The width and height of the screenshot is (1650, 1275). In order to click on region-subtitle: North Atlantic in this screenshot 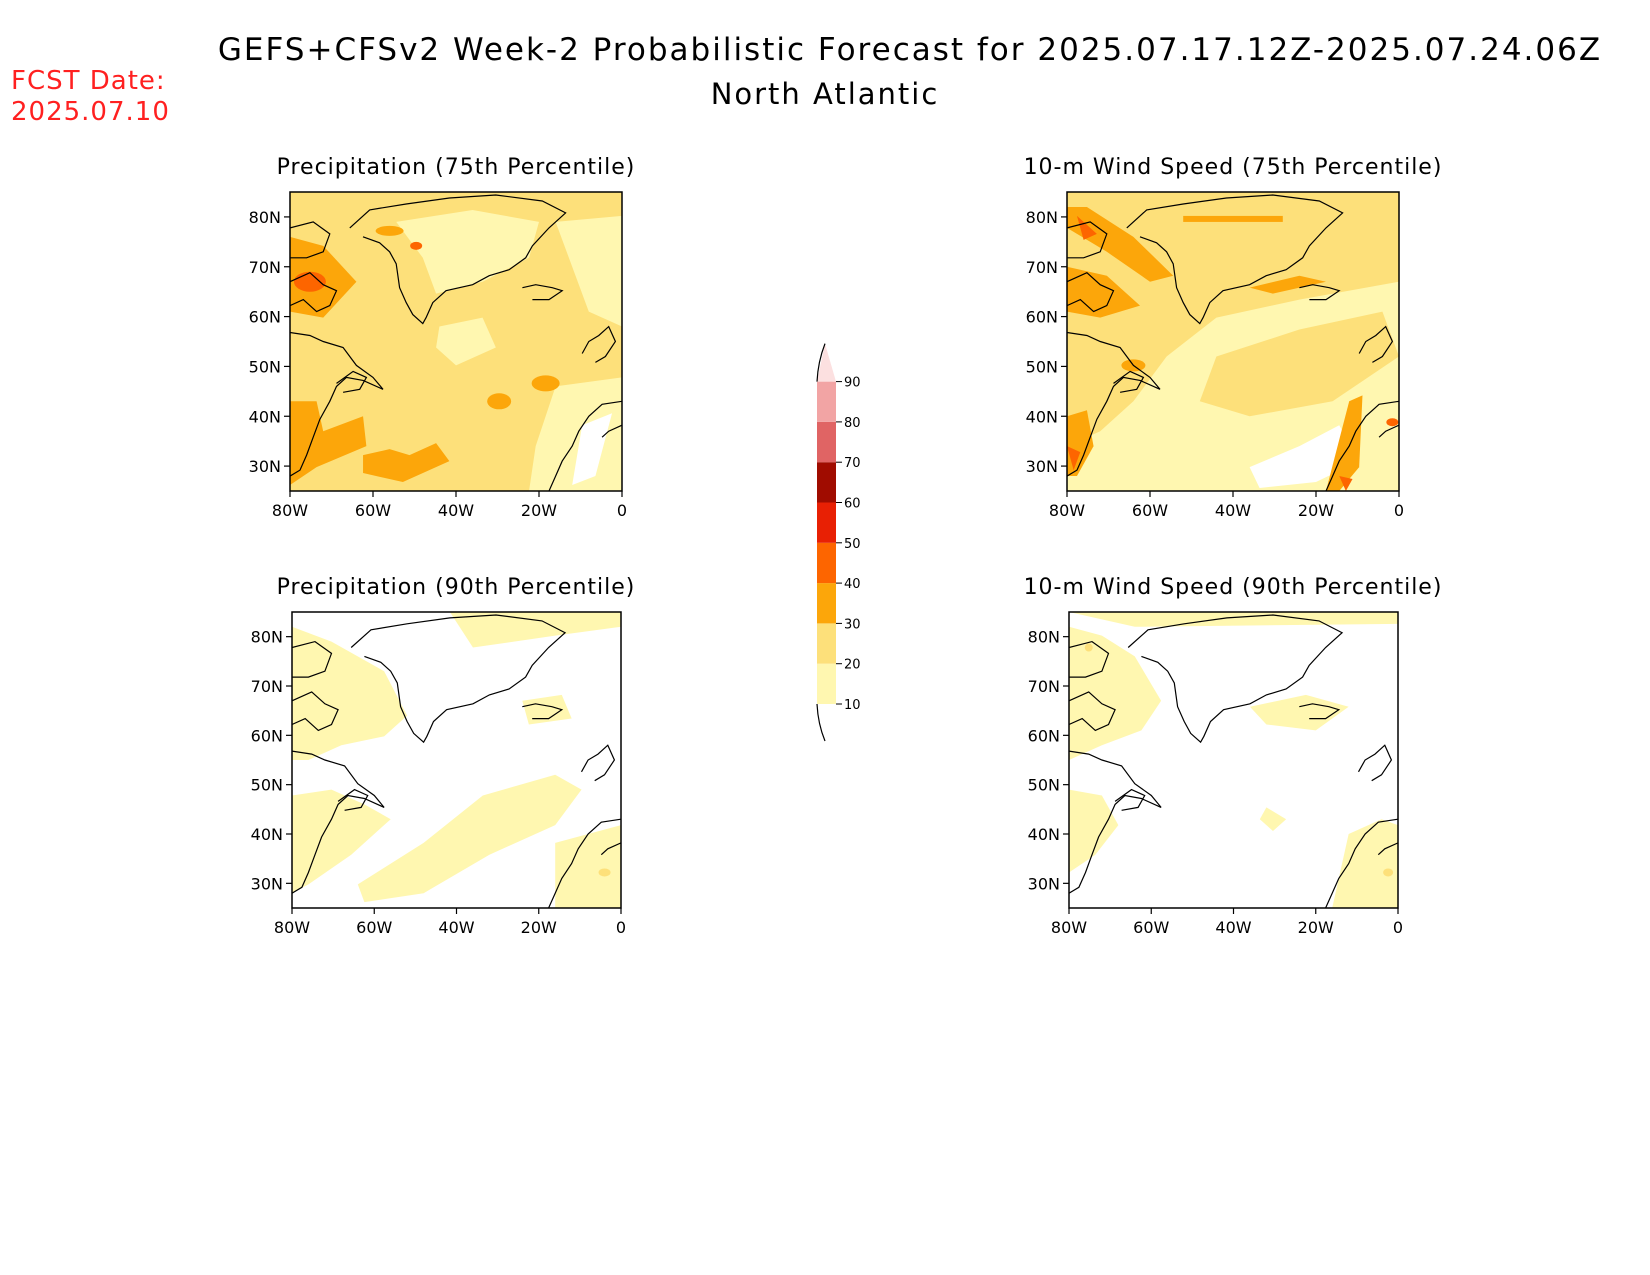, I will do `click(825, 94)`.